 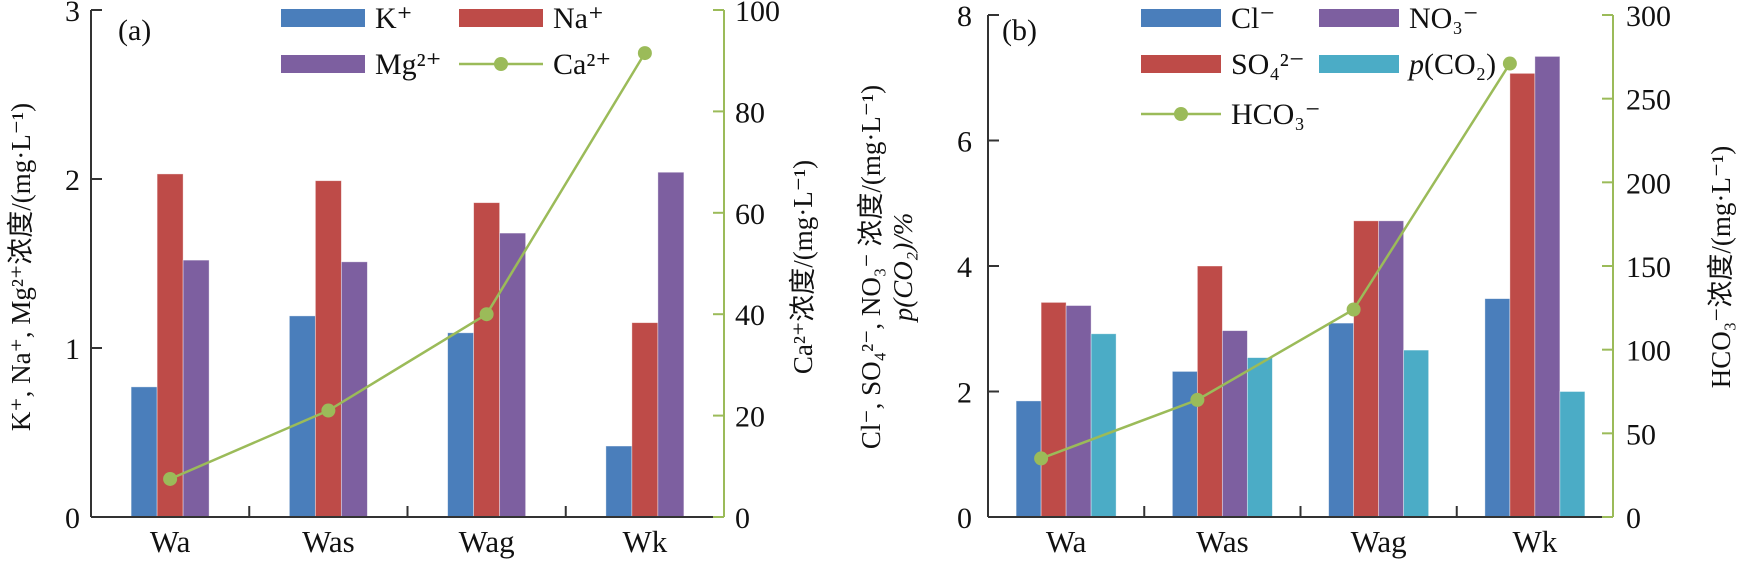 What do you see at coordinates (964, 142) in the screenshot?
I see `y-tick-label-left: 6` at bounding box center [964, 142].